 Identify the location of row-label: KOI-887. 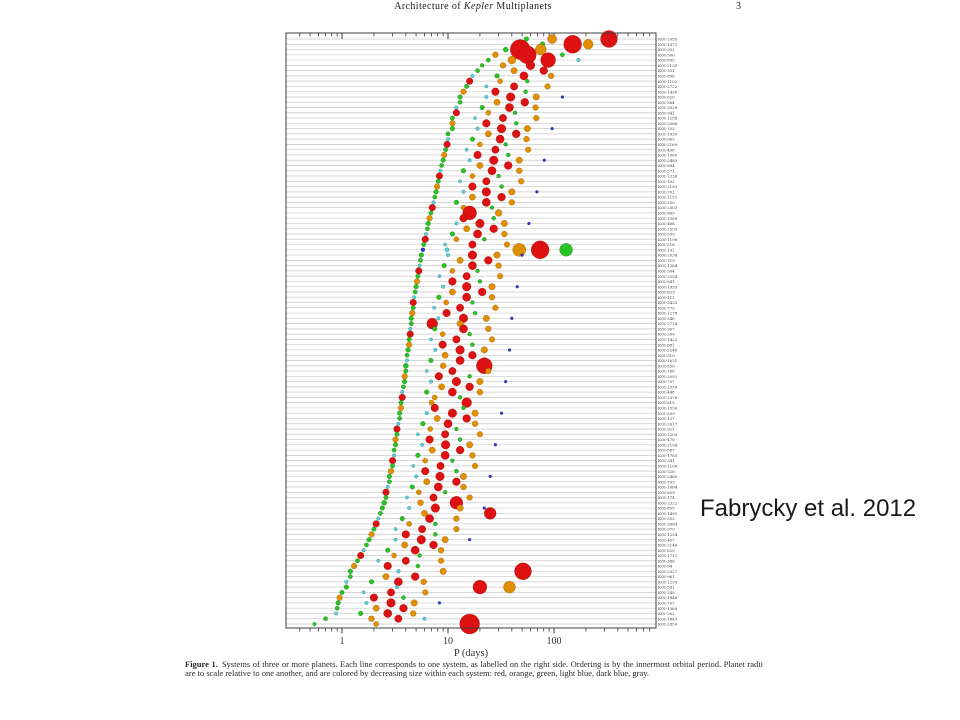
(666, 450).